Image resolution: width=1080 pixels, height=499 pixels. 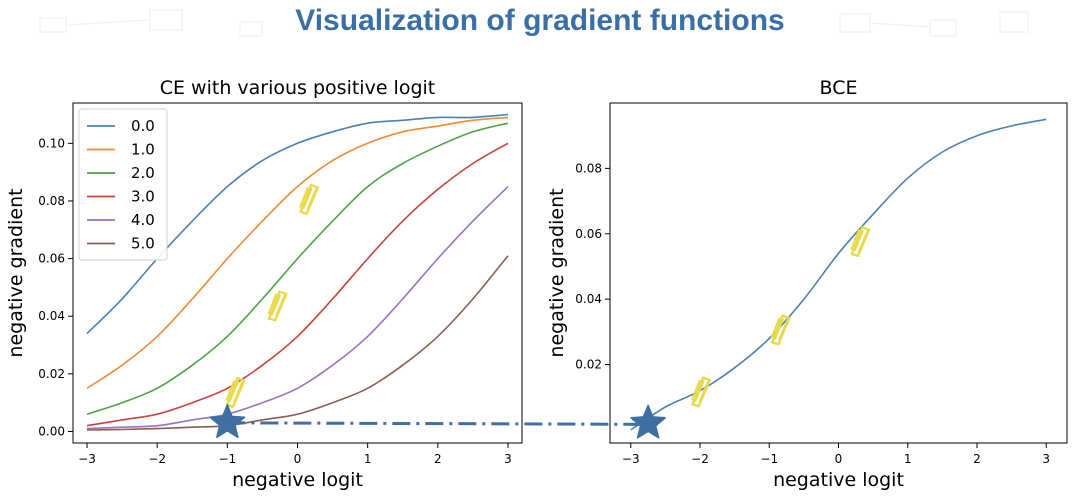 I want to click on series-line-5.0, so click(x=297, y=343).